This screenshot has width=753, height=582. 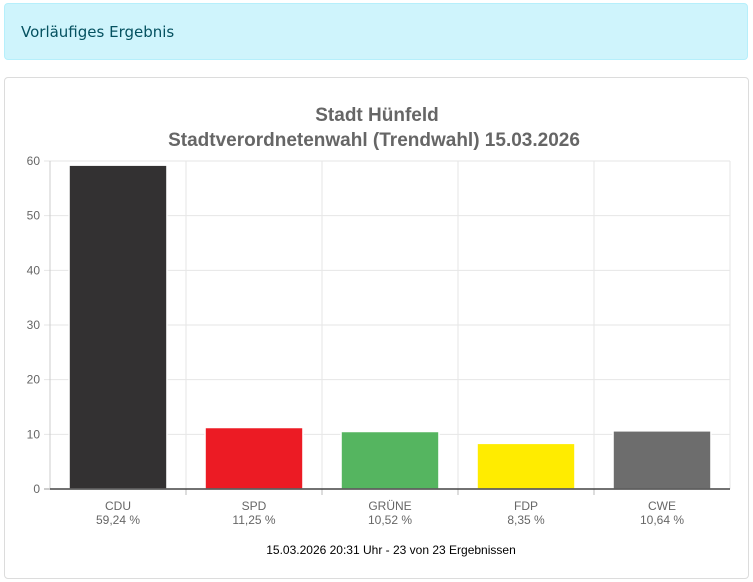 I want to click on x-category-label: CDU, so click(x=118, y=506).